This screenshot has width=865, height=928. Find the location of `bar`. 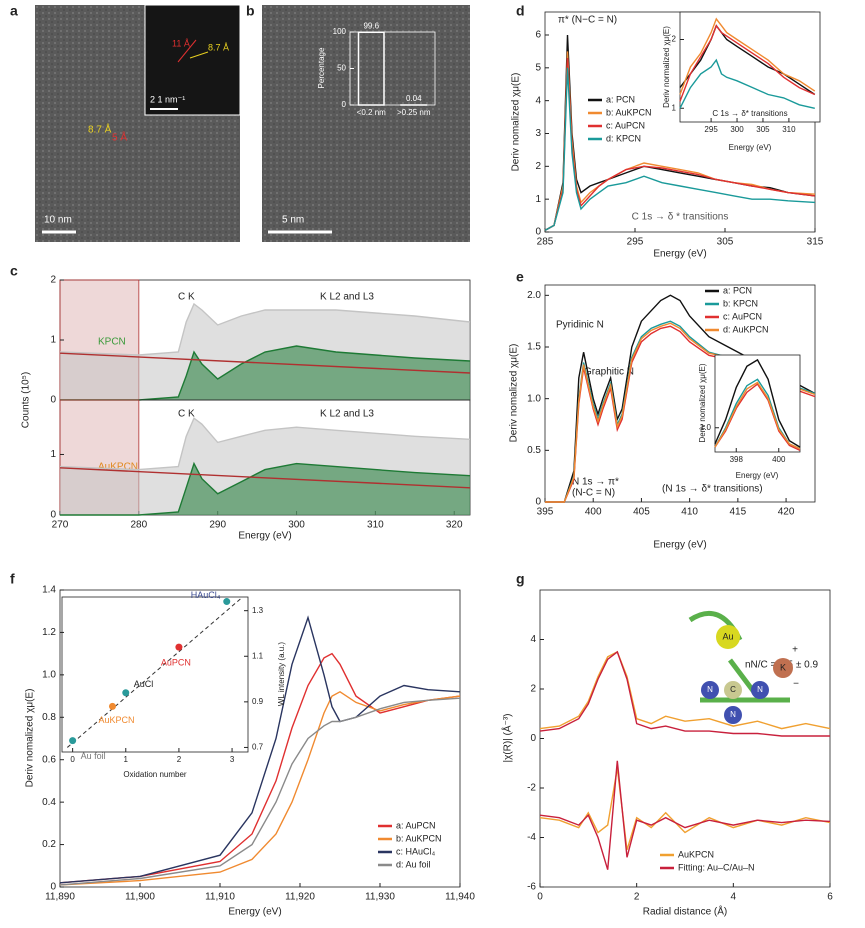

bar is located at coordinates (371, 68).